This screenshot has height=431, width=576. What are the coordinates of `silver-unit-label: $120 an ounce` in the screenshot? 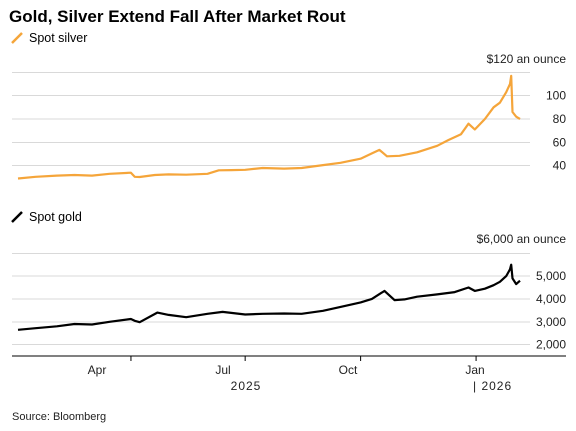 It's located at (527, 59).